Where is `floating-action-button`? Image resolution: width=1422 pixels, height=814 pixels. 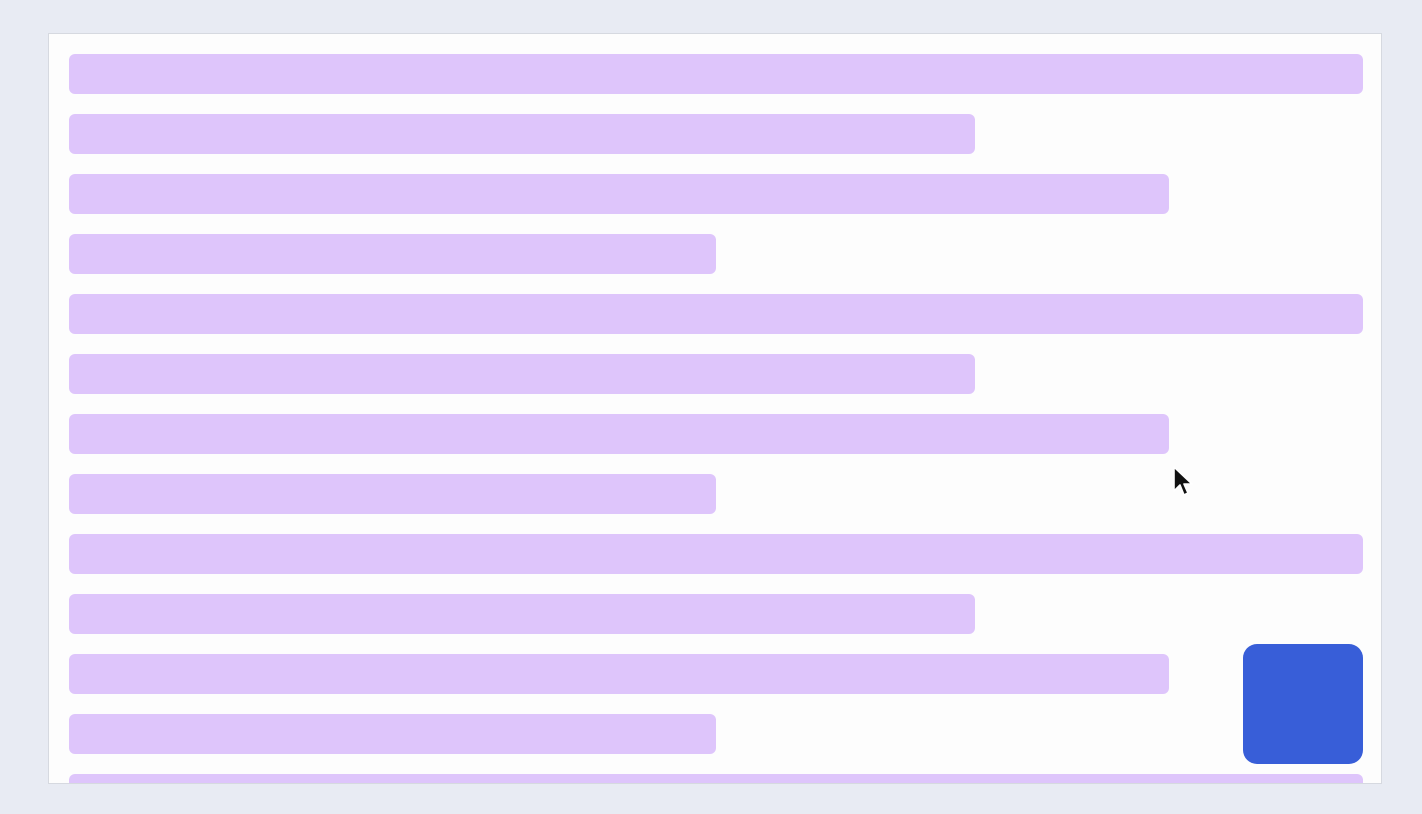
floating-action-button is located at coordinates (1303, 704).